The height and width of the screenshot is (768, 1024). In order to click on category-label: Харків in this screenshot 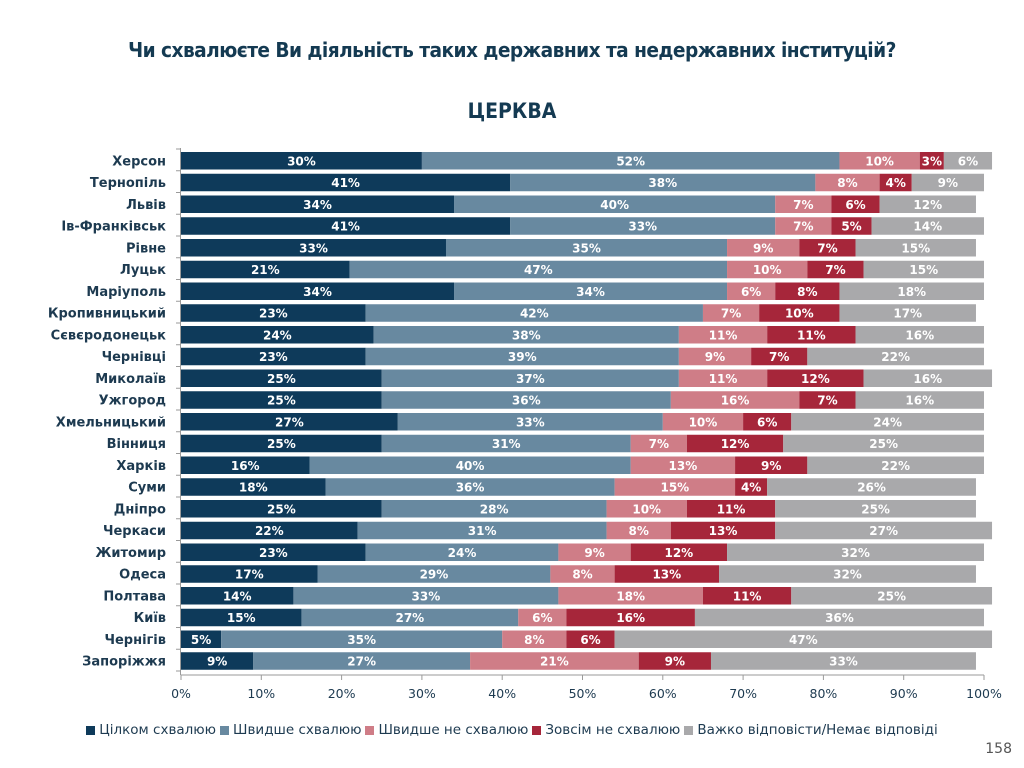, I will do `click(141, 466)`.